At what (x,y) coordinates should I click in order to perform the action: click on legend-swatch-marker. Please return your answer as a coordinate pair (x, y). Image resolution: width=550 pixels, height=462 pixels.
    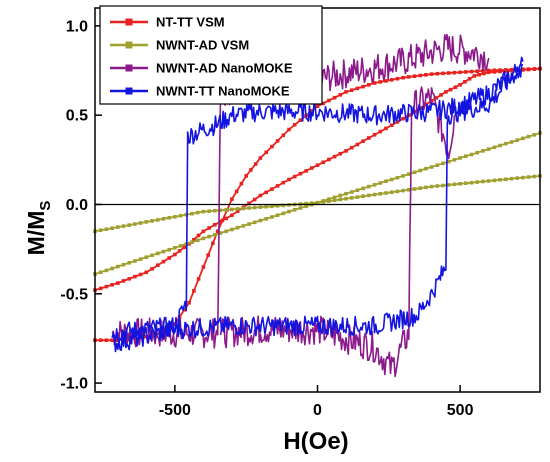
    Looking at the image, I should click on (129, 91).